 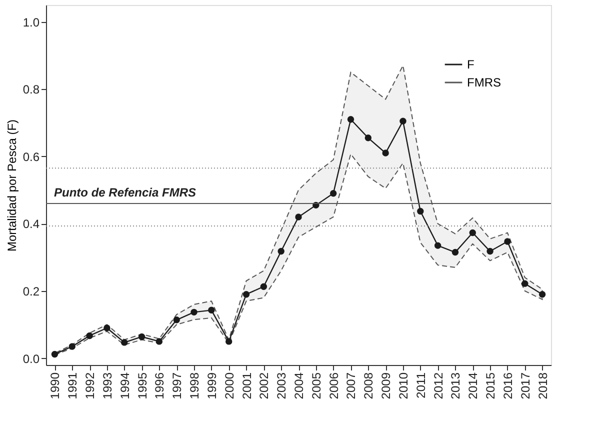 I want to click on legend-label: FMRS, so click(x=484, y=83).